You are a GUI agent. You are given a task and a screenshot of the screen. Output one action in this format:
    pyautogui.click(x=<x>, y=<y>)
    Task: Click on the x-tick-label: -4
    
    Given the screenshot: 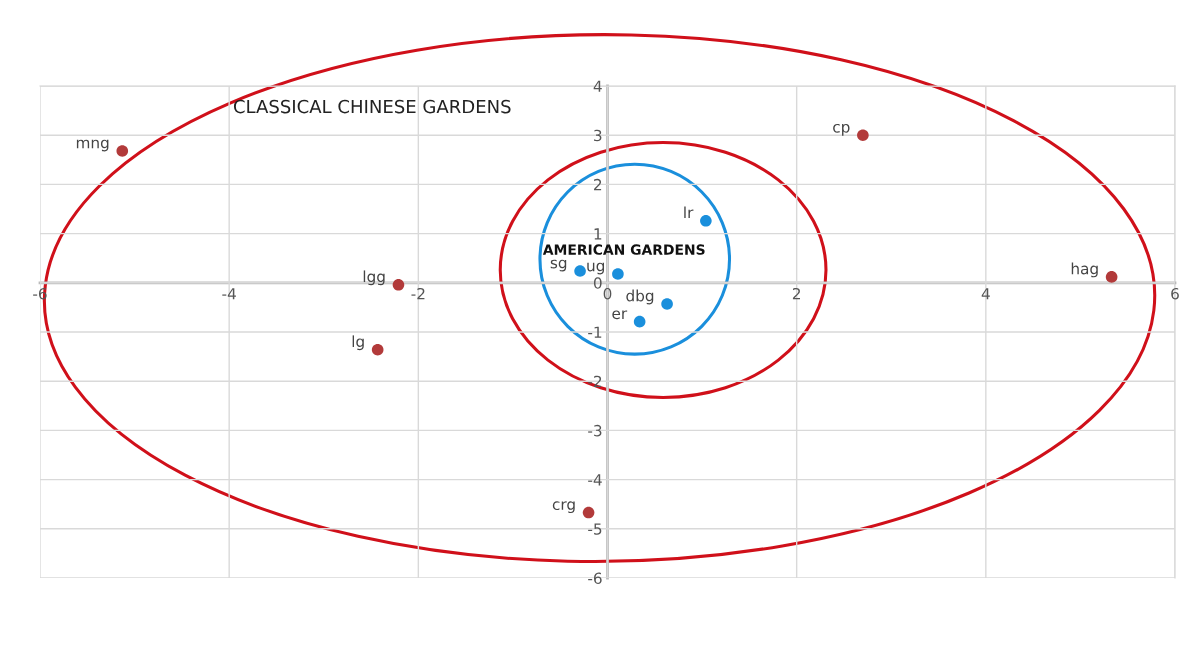 What is the action you would take?
    pyautogui.click(x=229, y=294)
    